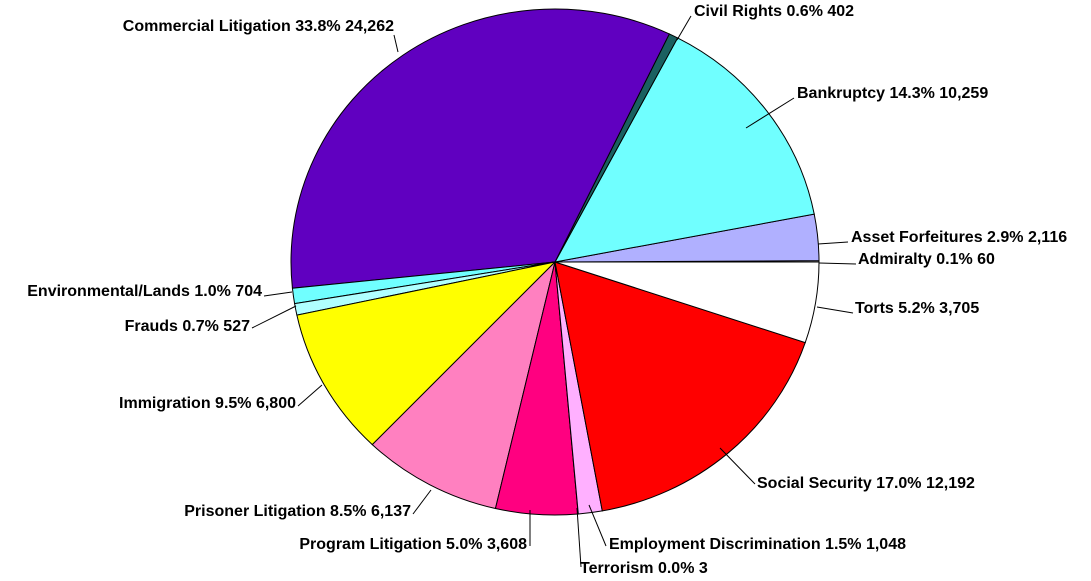 The image size is (1091, 581). Describe the element at coordinates (644, 568) in the screenshot. I see `label-terrorism: Terrorism 0.0% 3` at that location.